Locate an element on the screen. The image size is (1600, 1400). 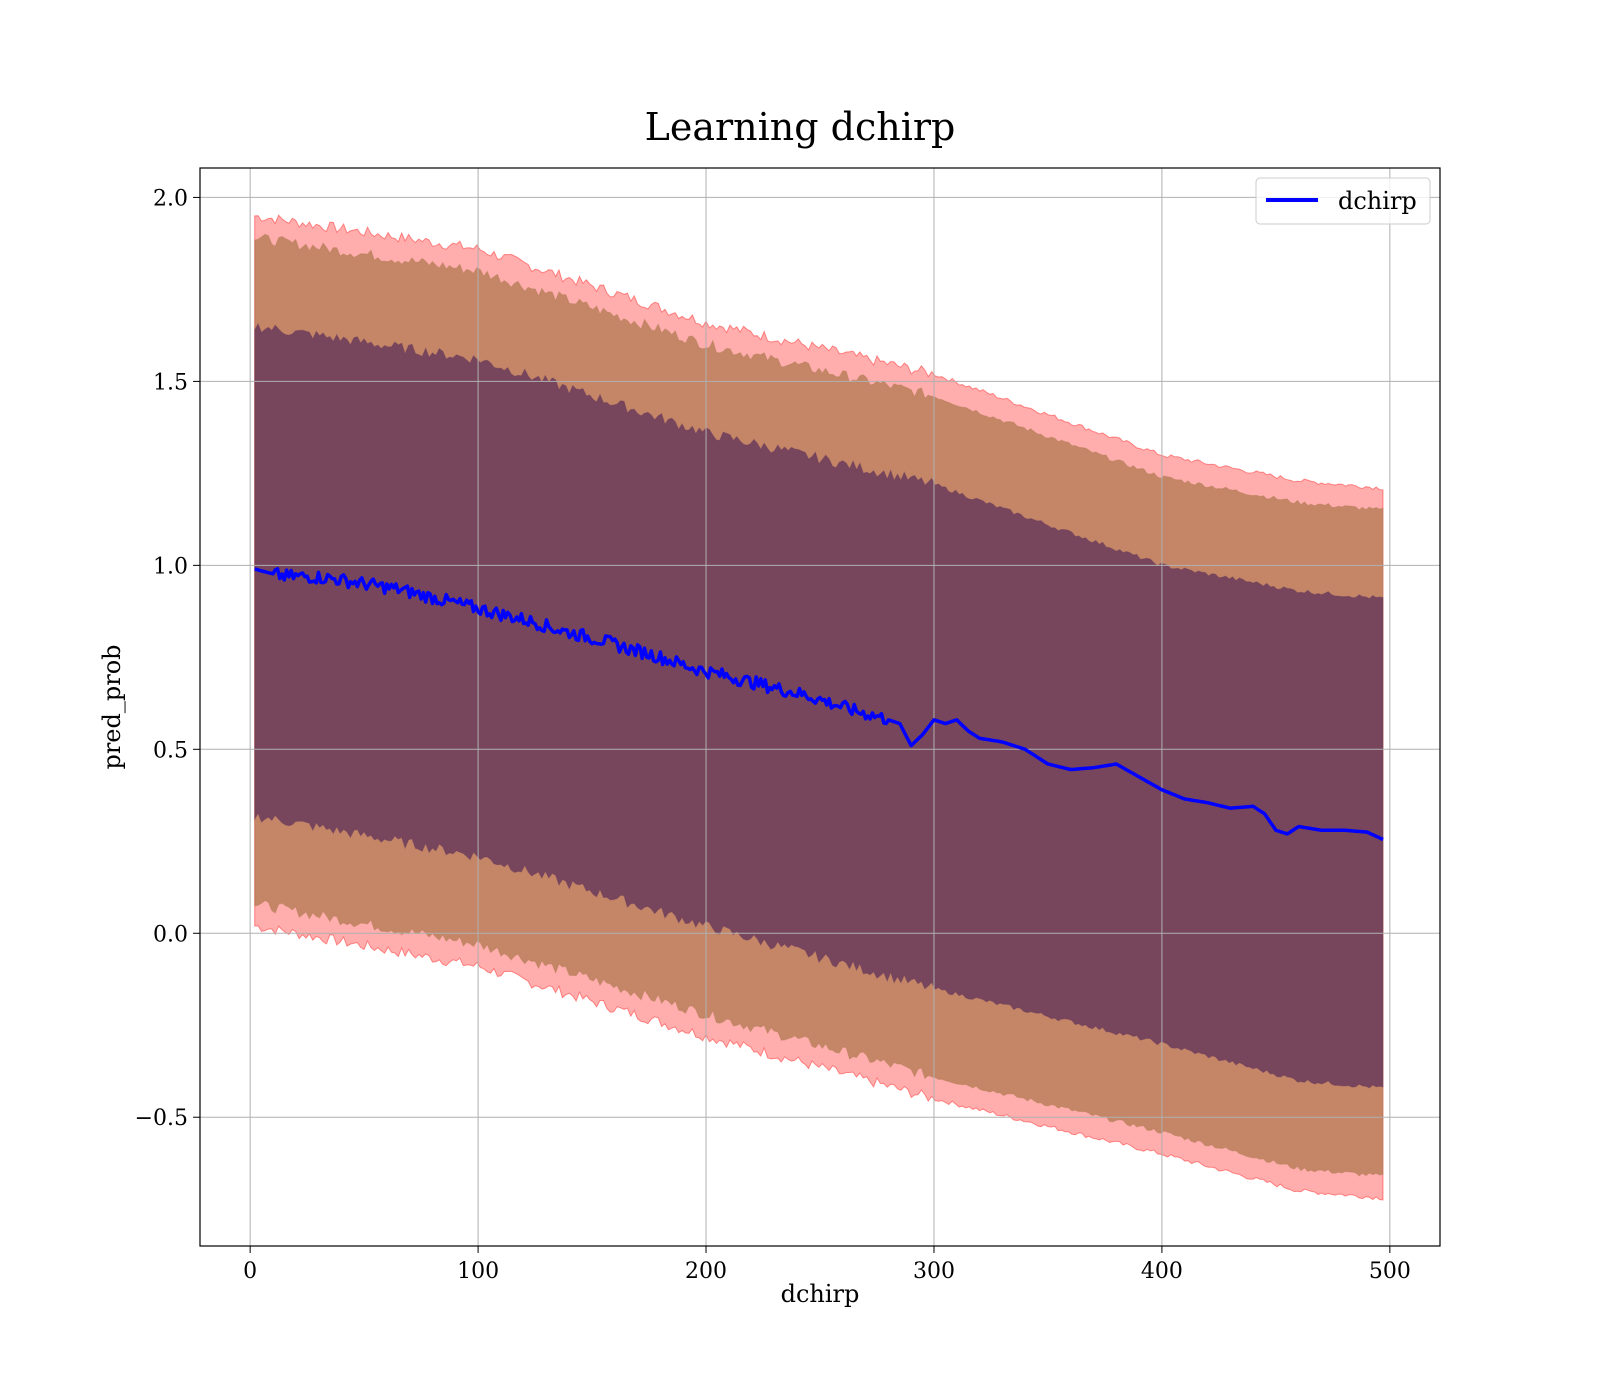
x-axis-ticks: 0 100 200 300 400 500 is located at coordinates (827, 1265).